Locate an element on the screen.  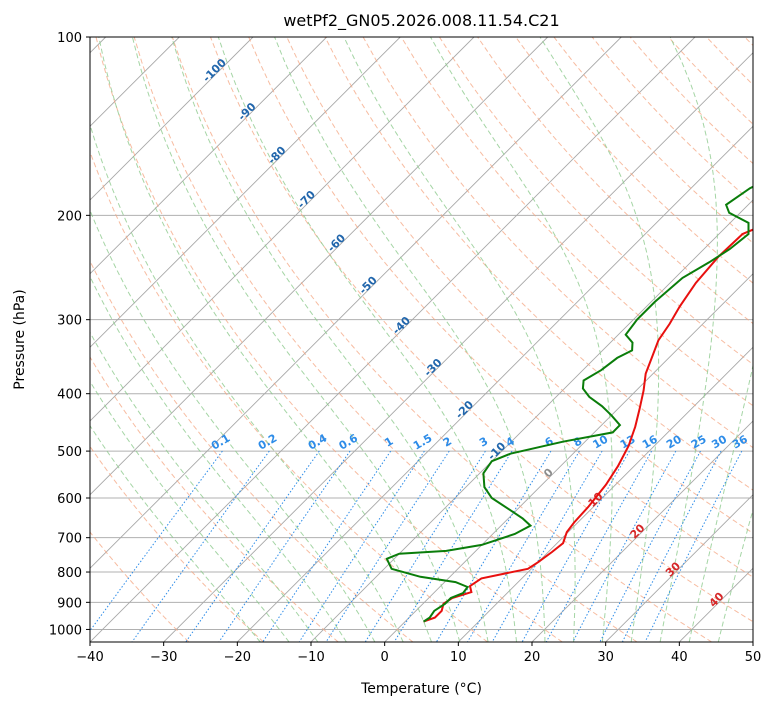
isotherm-label: -60 is located at coordinates (336, 242).